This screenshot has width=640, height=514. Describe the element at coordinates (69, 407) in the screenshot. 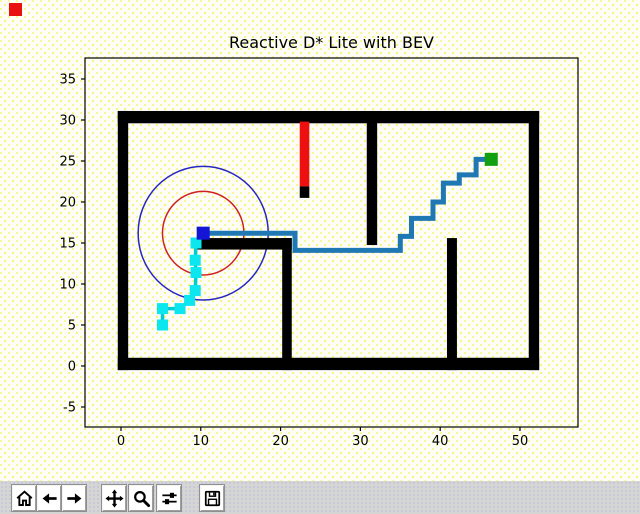

I see `y-tick-label: -5` at that location.